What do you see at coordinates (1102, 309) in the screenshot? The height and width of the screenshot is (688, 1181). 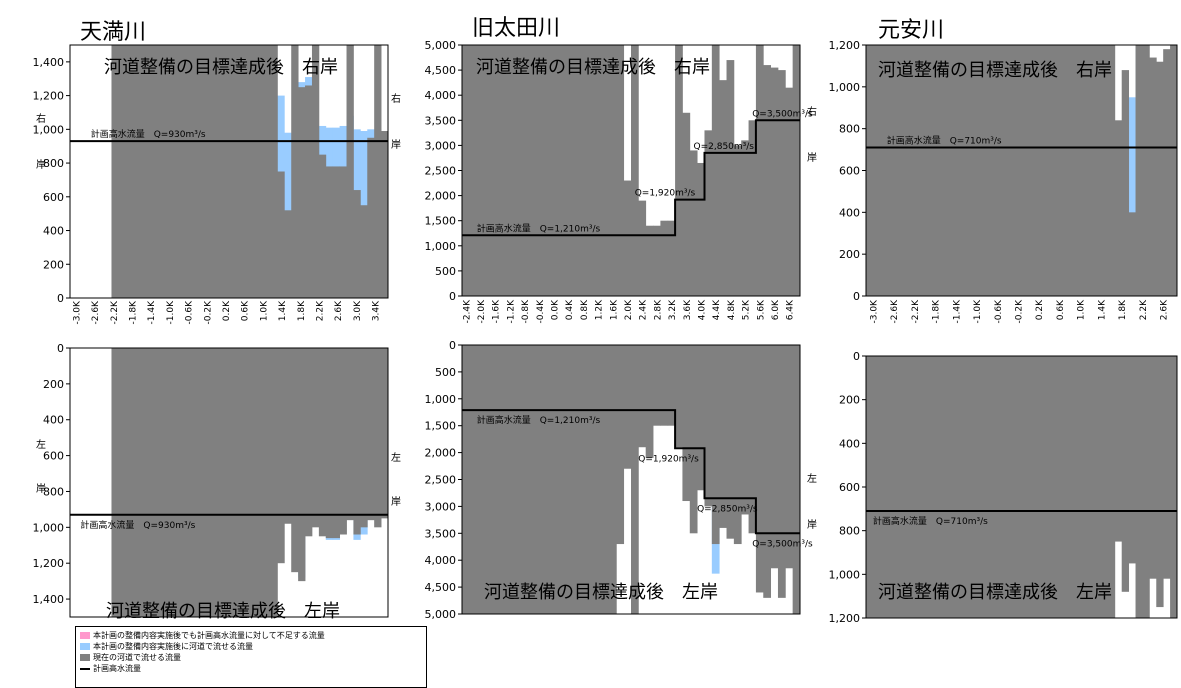 I see `xtick-label-motoyasu-right: 1.4K` at bounding box center [1102, 309].